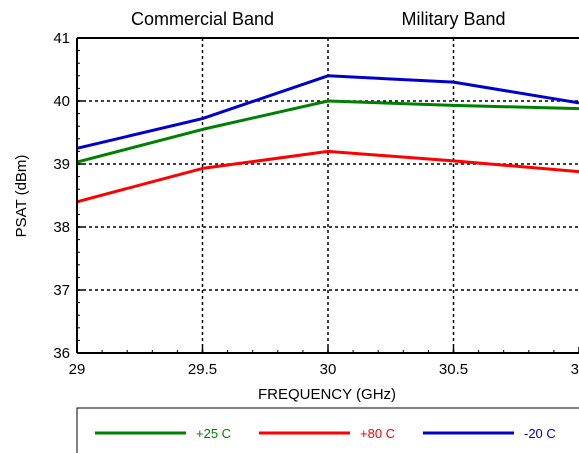 The height and width of the screenshot is (453, 579). What do you see at coordinates (213, 433) in the screenshot?
I see `legend-label-1: +25 C` at bounding box center [213, 433].